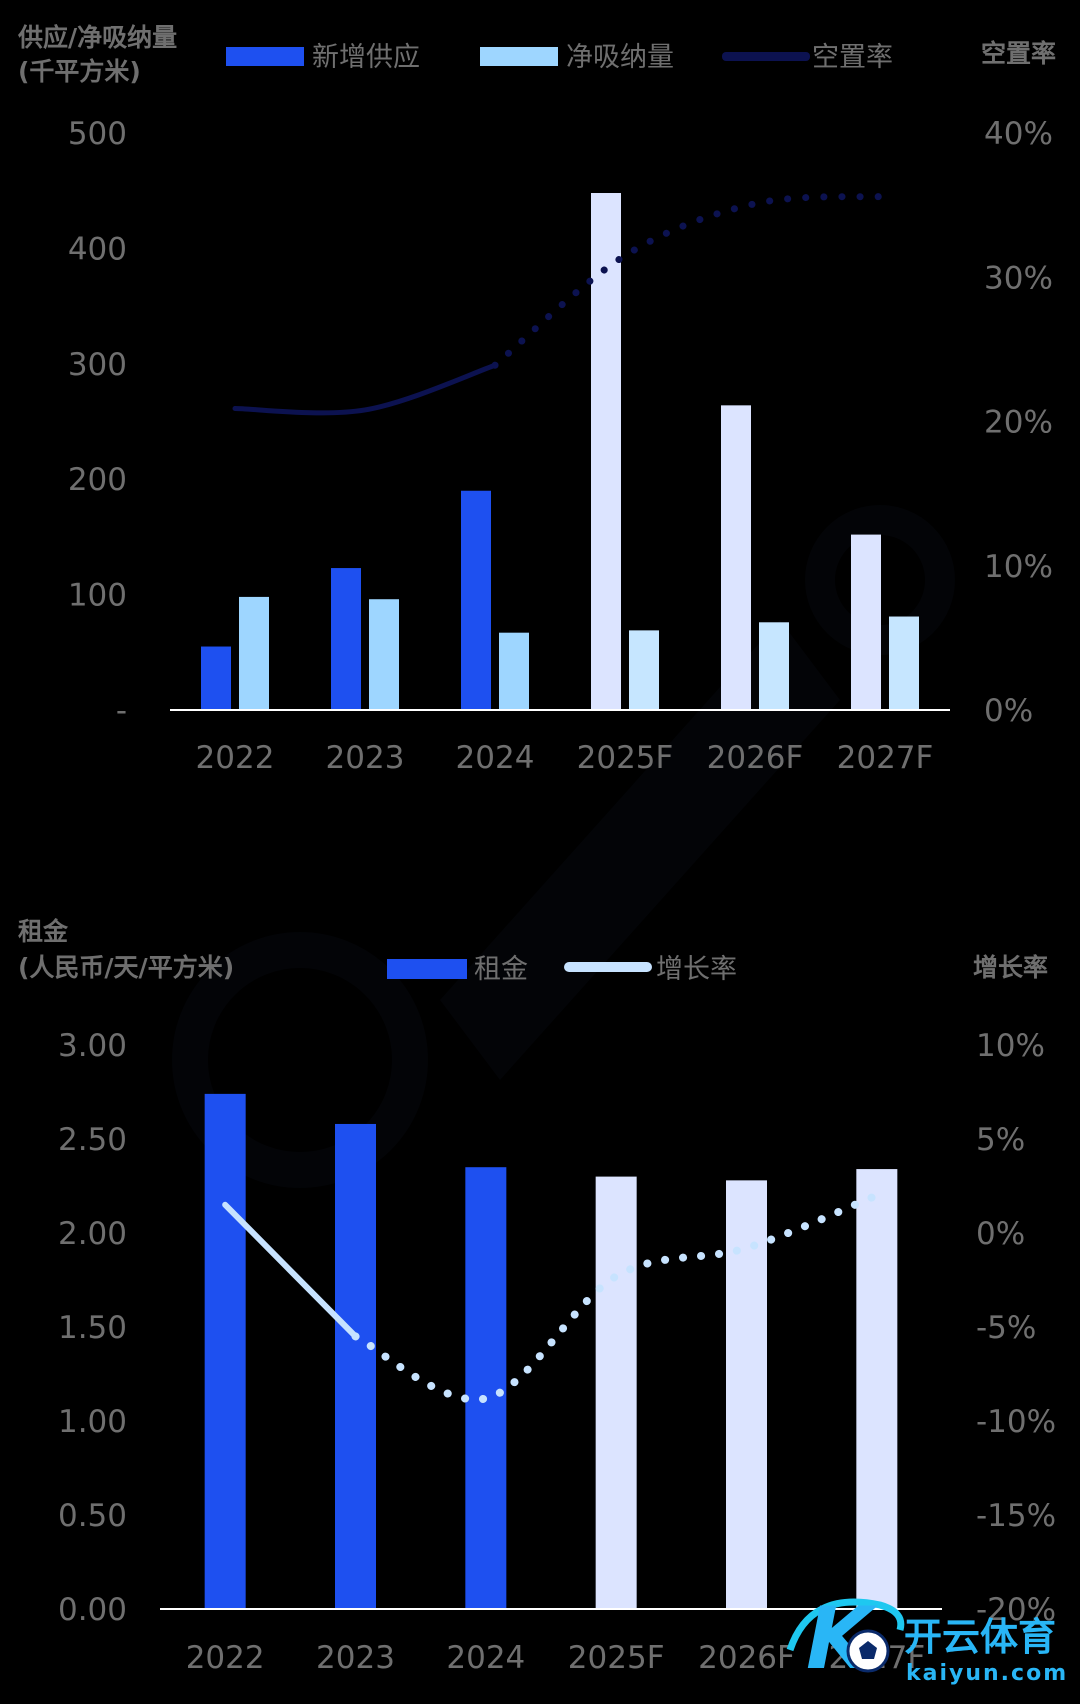  What do you see at coordinates (92, 1516) in the screenshot?
I see `left-axis-tick-label: 0.50` at bounding box center [92, 1516].